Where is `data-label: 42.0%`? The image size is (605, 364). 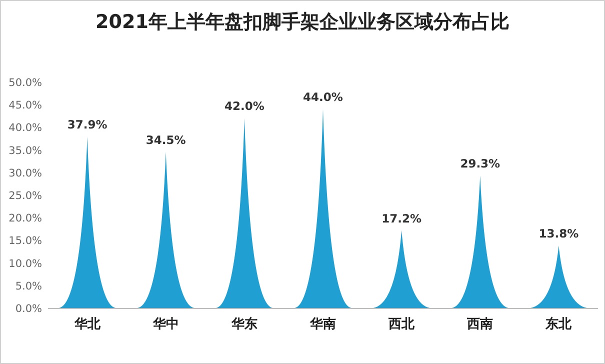 data-label: 42.0% is located at coordinates (244, 106).